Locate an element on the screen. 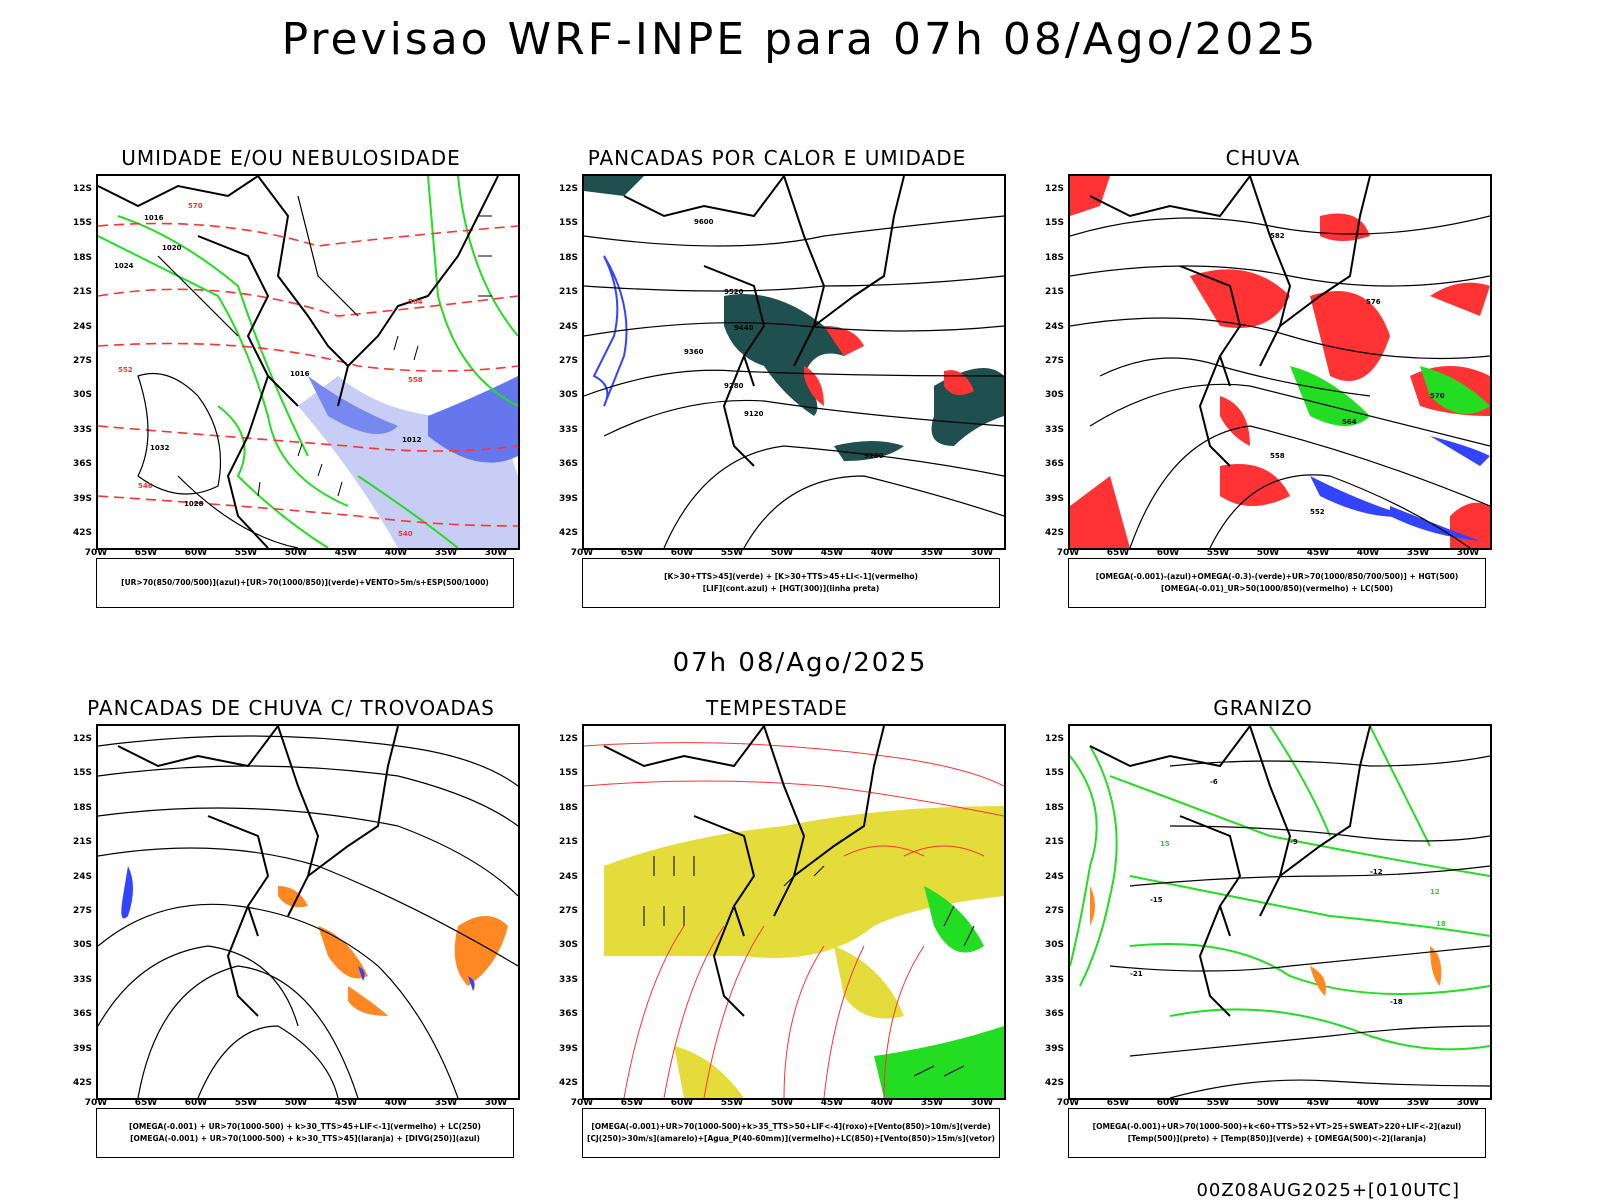 The height and width of the screenshot is (1201, 1600). contour-label: -21 is located at coordinates (1136, 974).